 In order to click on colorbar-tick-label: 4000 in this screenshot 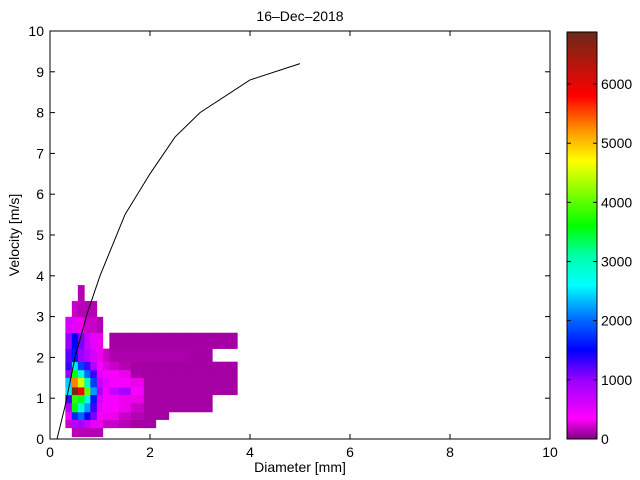, I will do `click(616, 202)`.